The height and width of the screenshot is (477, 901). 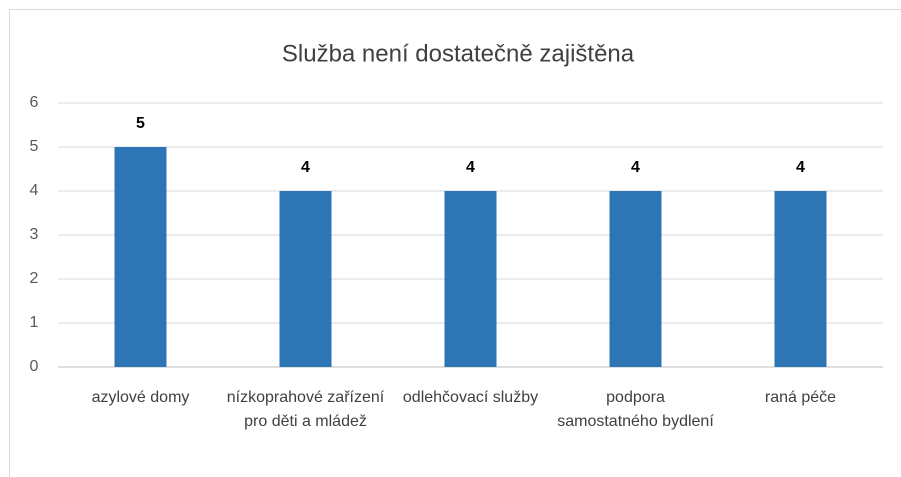 I want to click on y-tick-label: 5, so click(x=34, y=146).